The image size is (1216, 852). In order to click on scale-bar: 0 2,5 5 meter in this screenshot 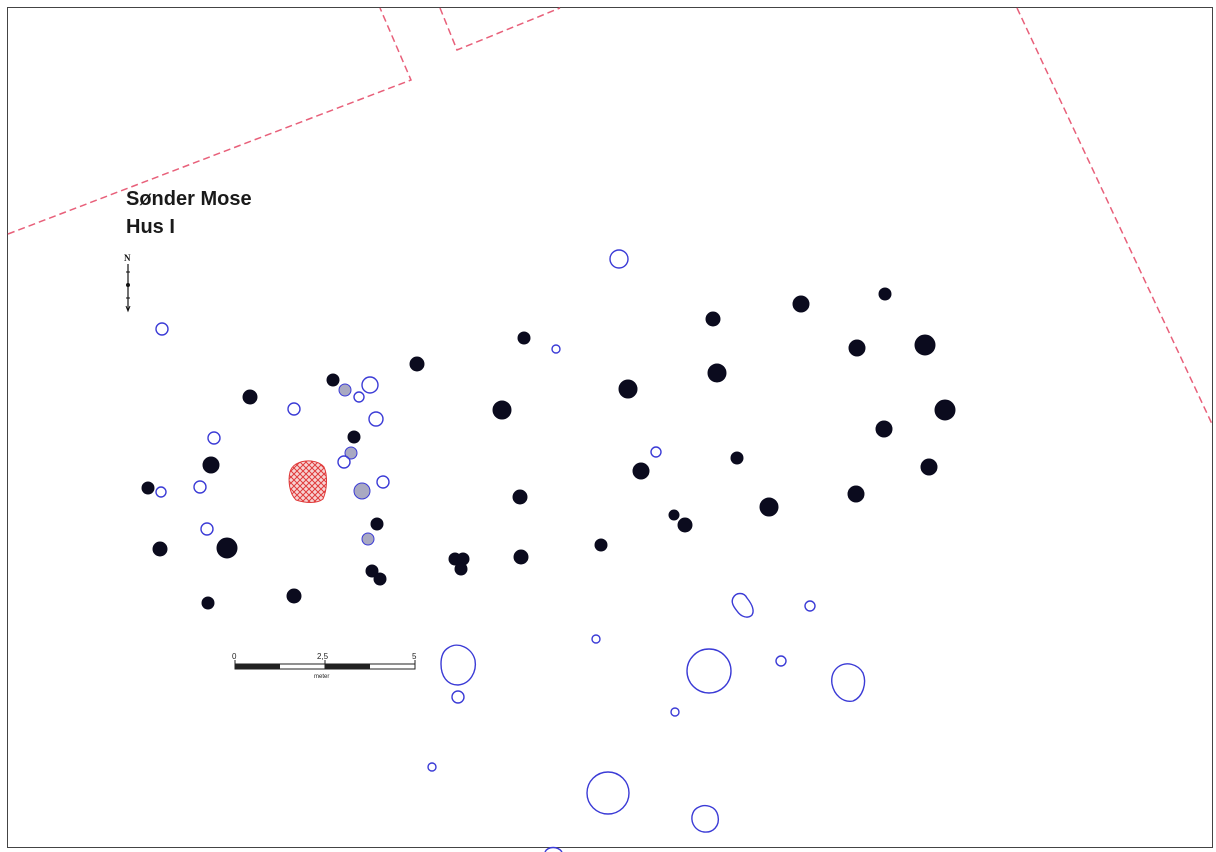, I will do `click(324, 666)`.